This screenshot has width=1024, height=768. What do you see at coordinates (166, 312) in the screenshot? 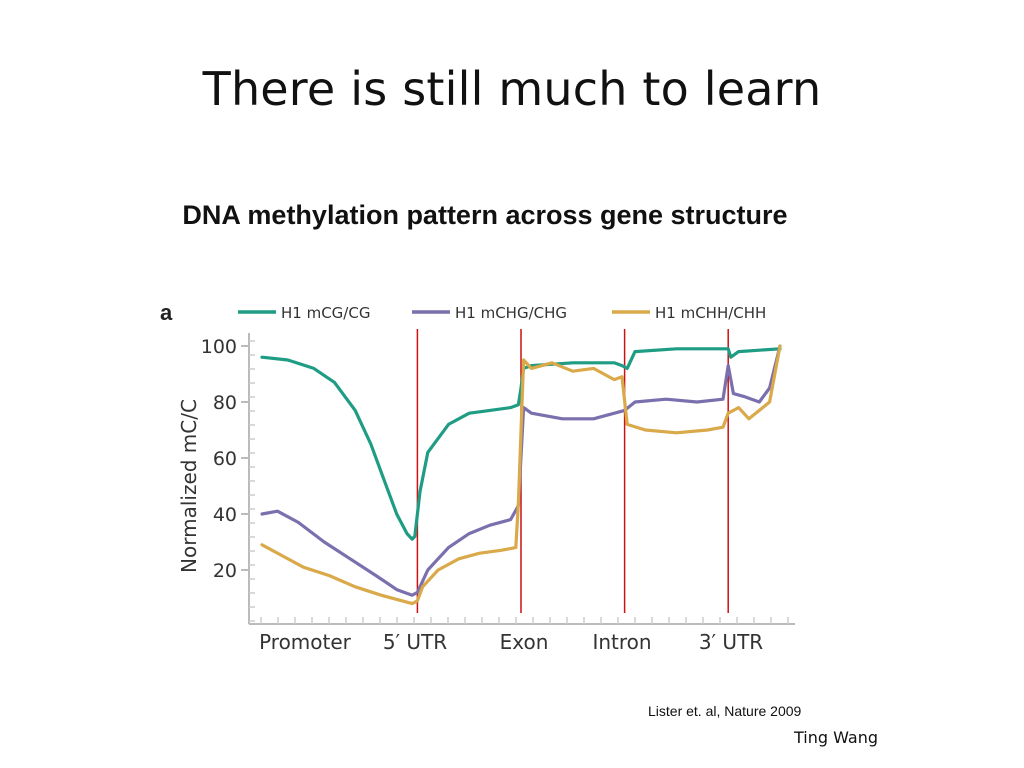
I see `panel-label: a` at bounding box center [166, 312].